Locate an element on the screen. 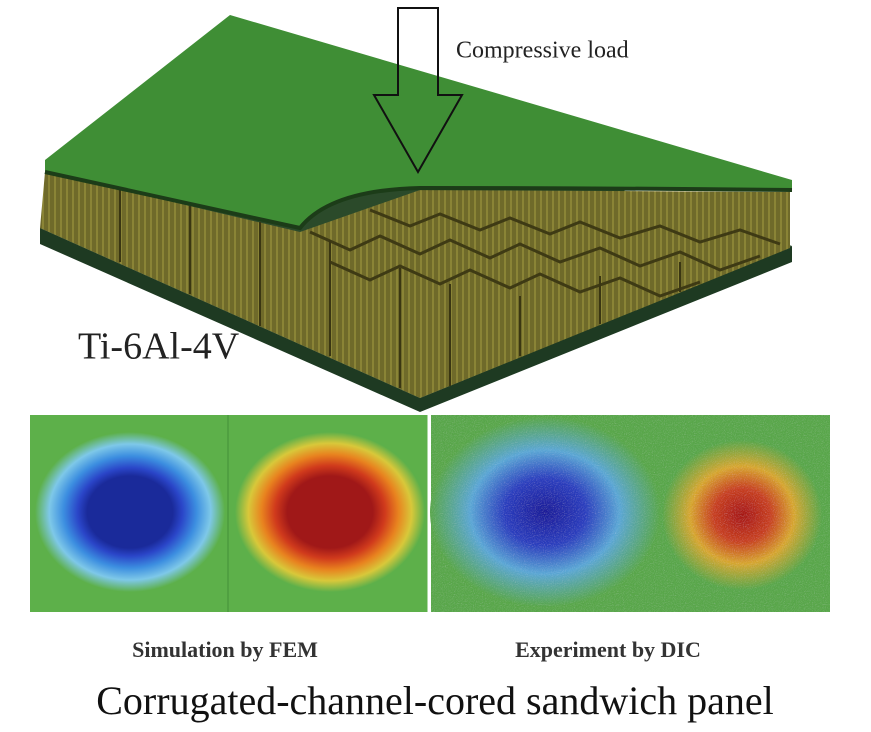  corrugation-lines is located at coordinates (545, 253).